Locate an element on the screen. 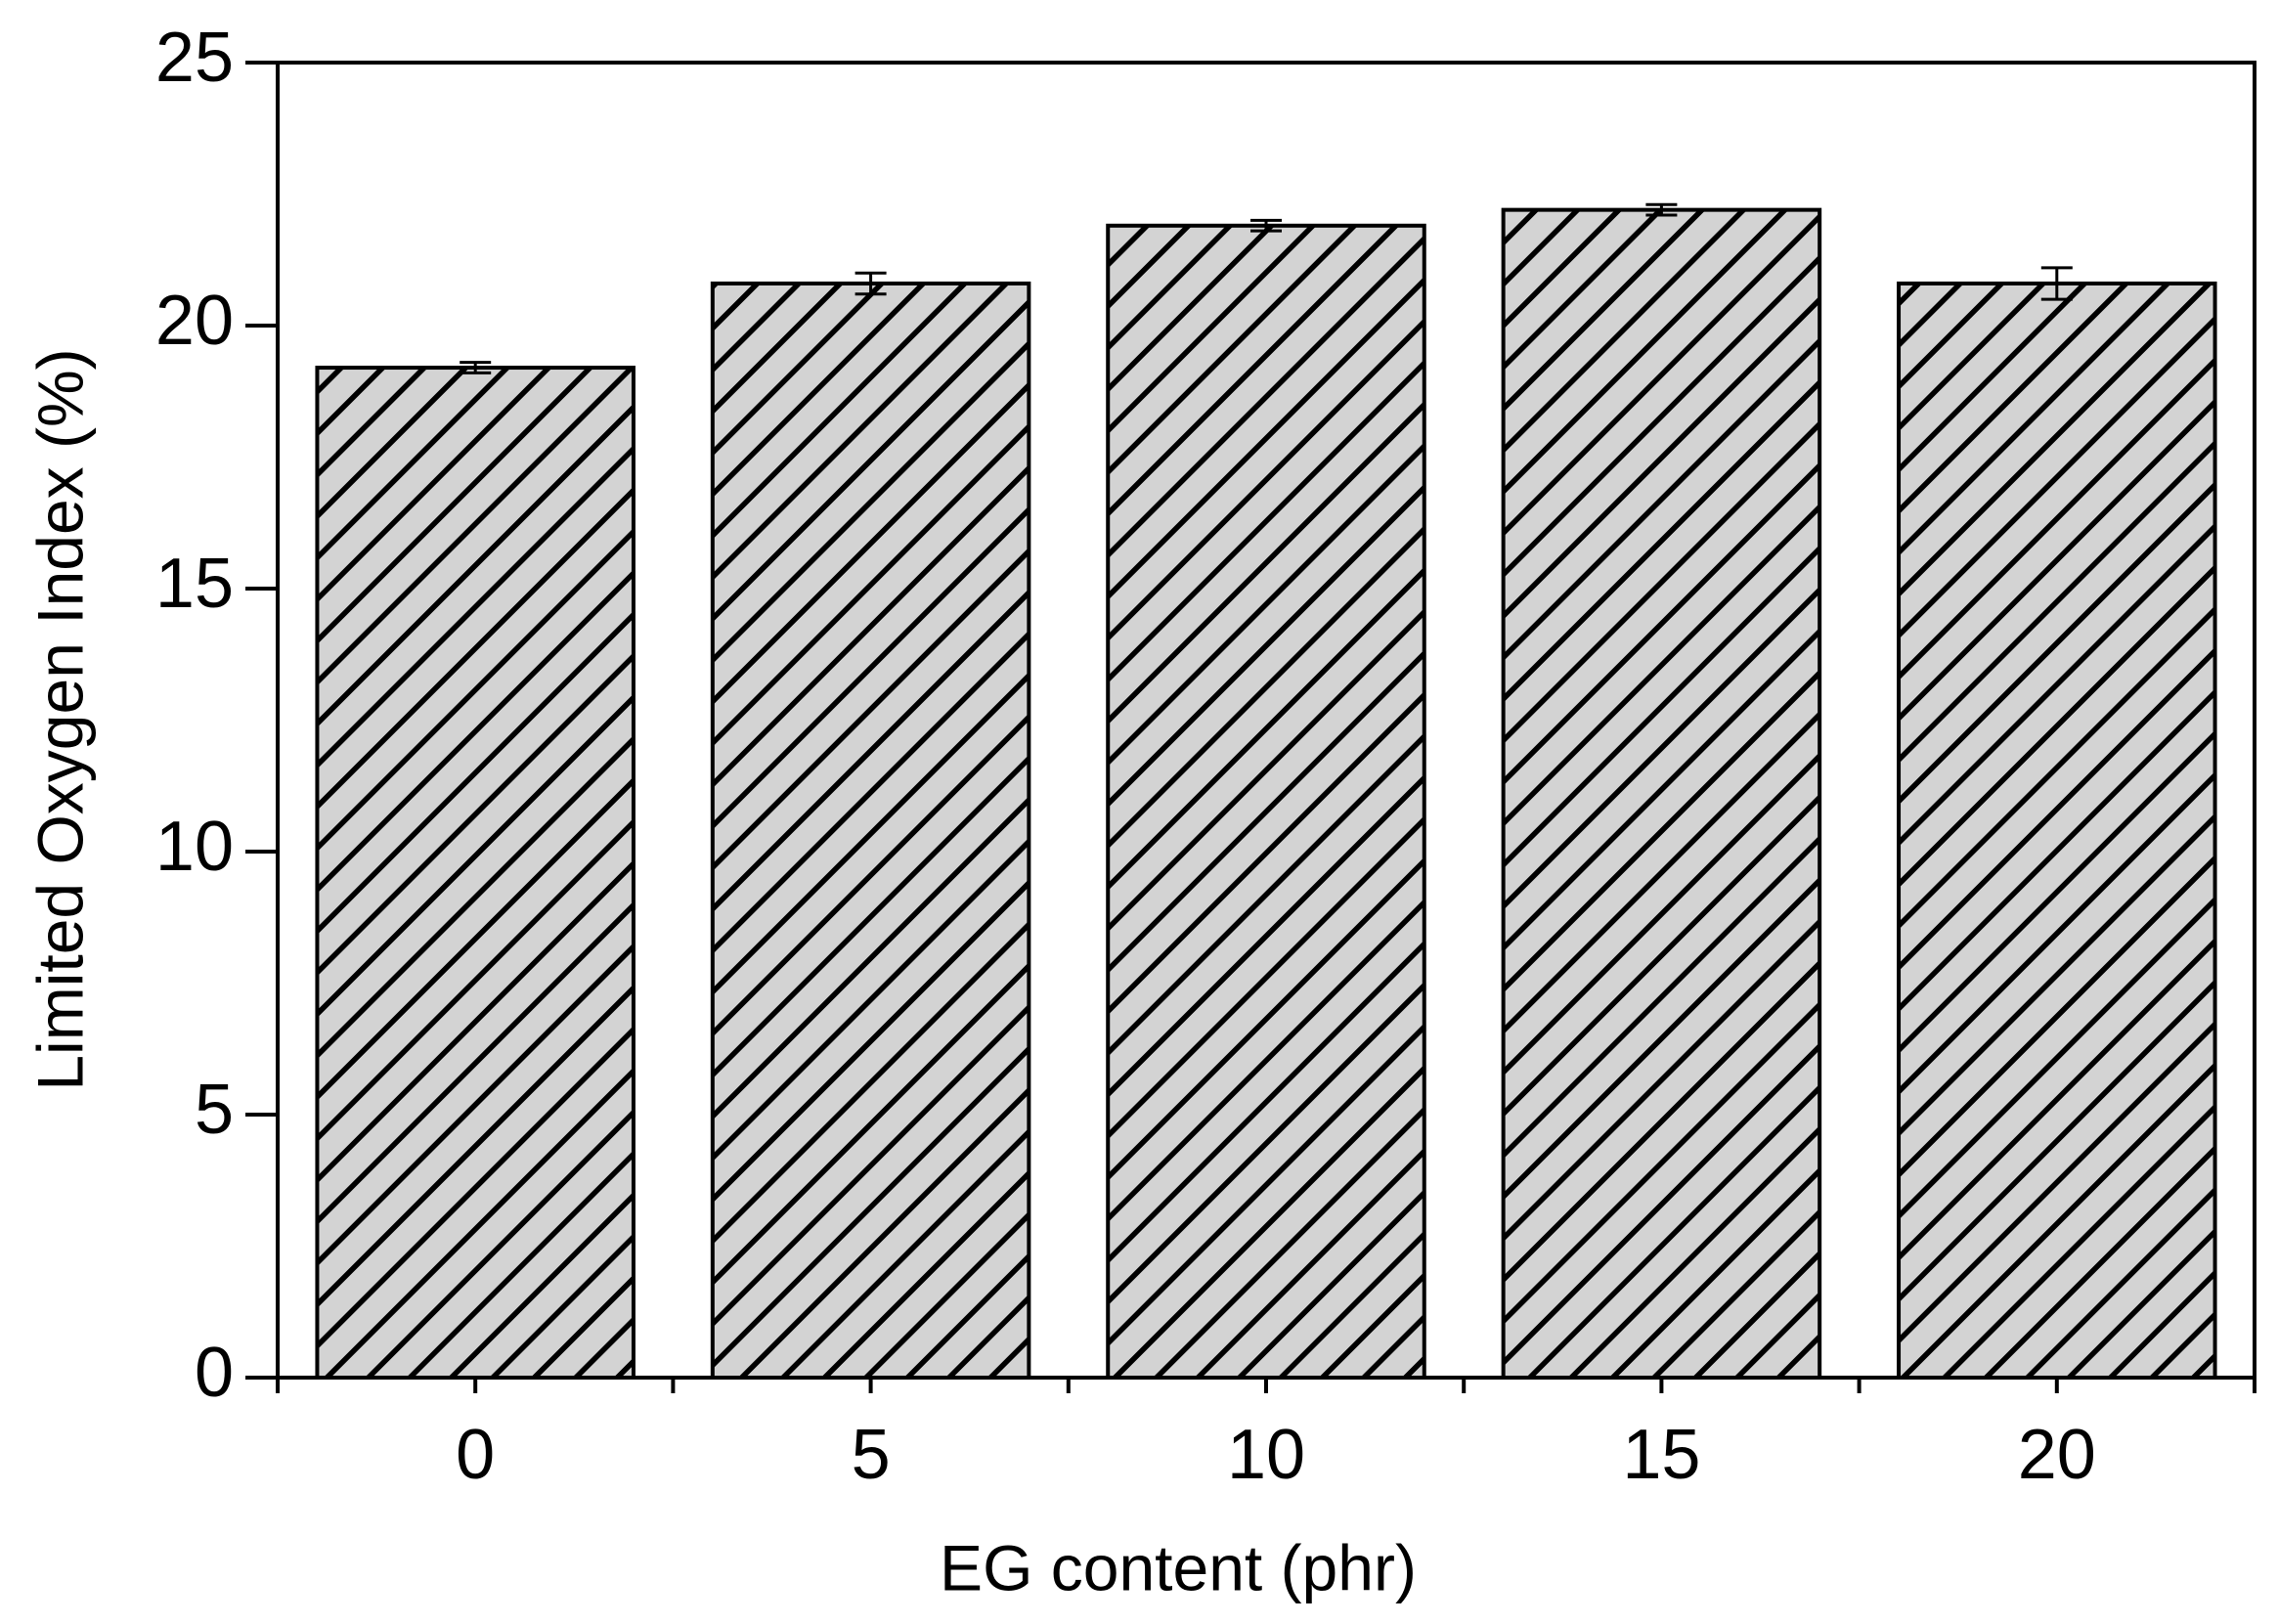 Image resolution: width=2278 pixels, height=1624 pixels. x-tick-label: 10 is located at coordinates (1266, 1455).